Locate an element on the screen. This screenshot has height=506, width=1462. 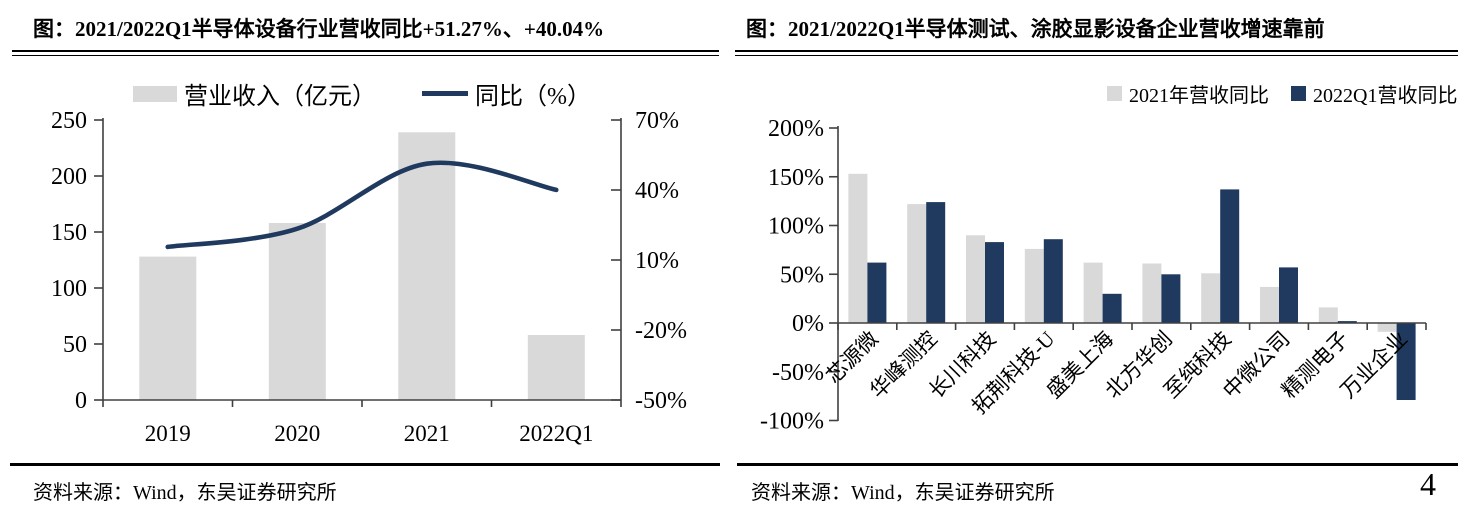
left-axis-tick-label: 250 is located at coordinates (69, 121).